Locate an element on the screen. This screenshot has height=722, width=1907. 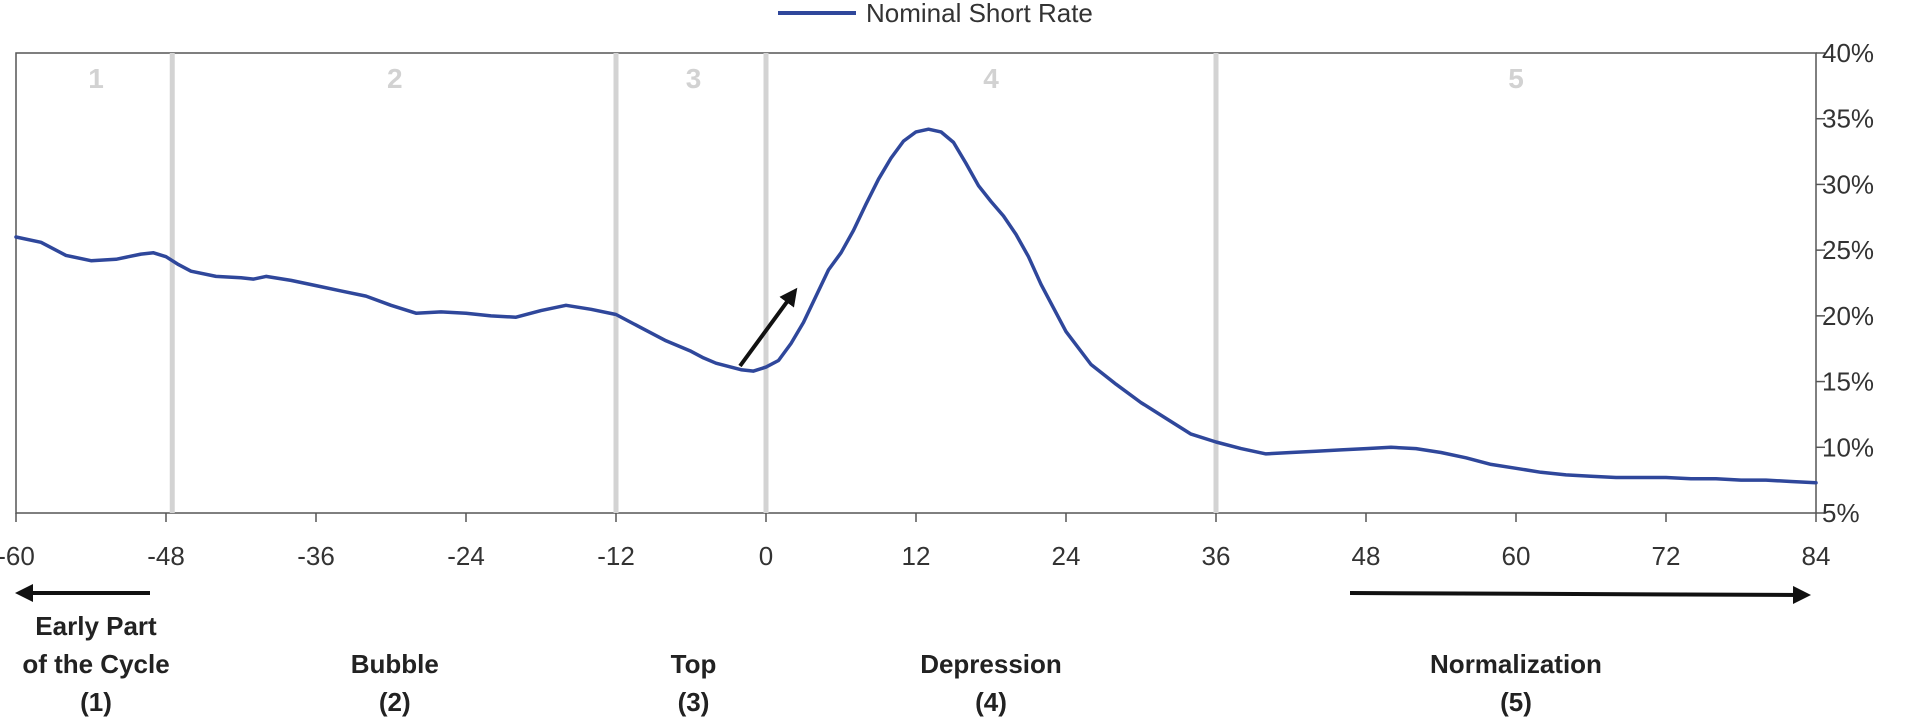
phase-caption-4: Depression is located at coordinates (991, 664).